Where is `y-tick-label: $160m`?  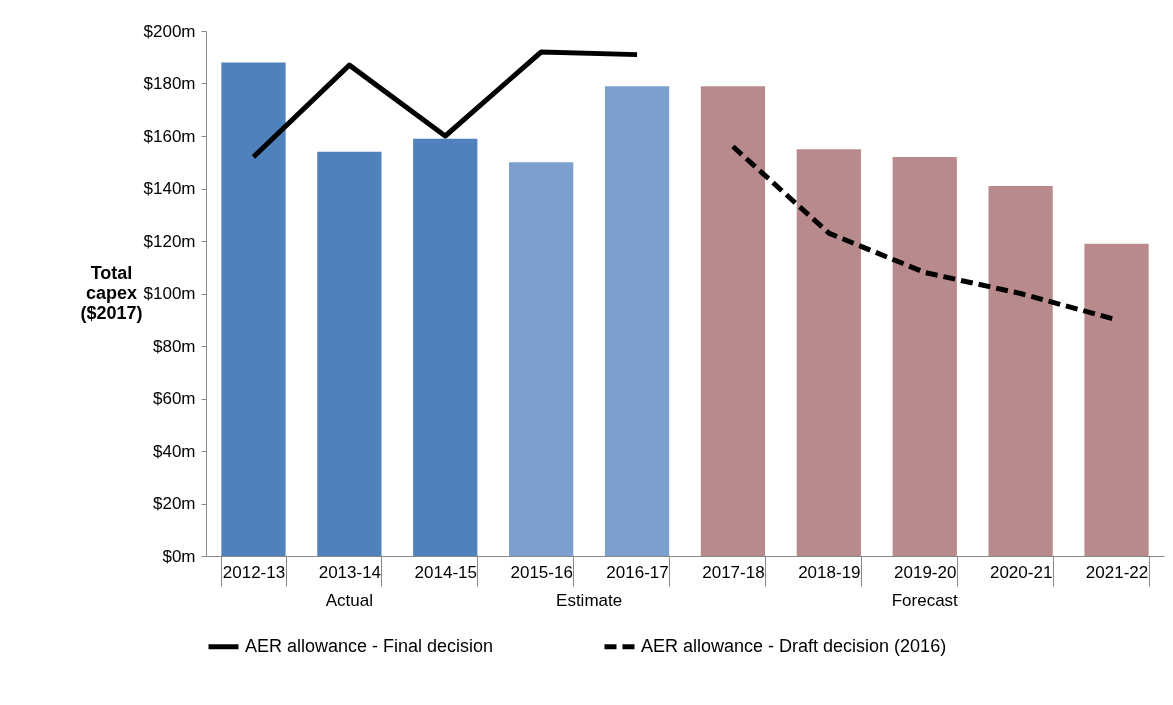
y-tick-label: $160m is located at coordinates (169, 136).